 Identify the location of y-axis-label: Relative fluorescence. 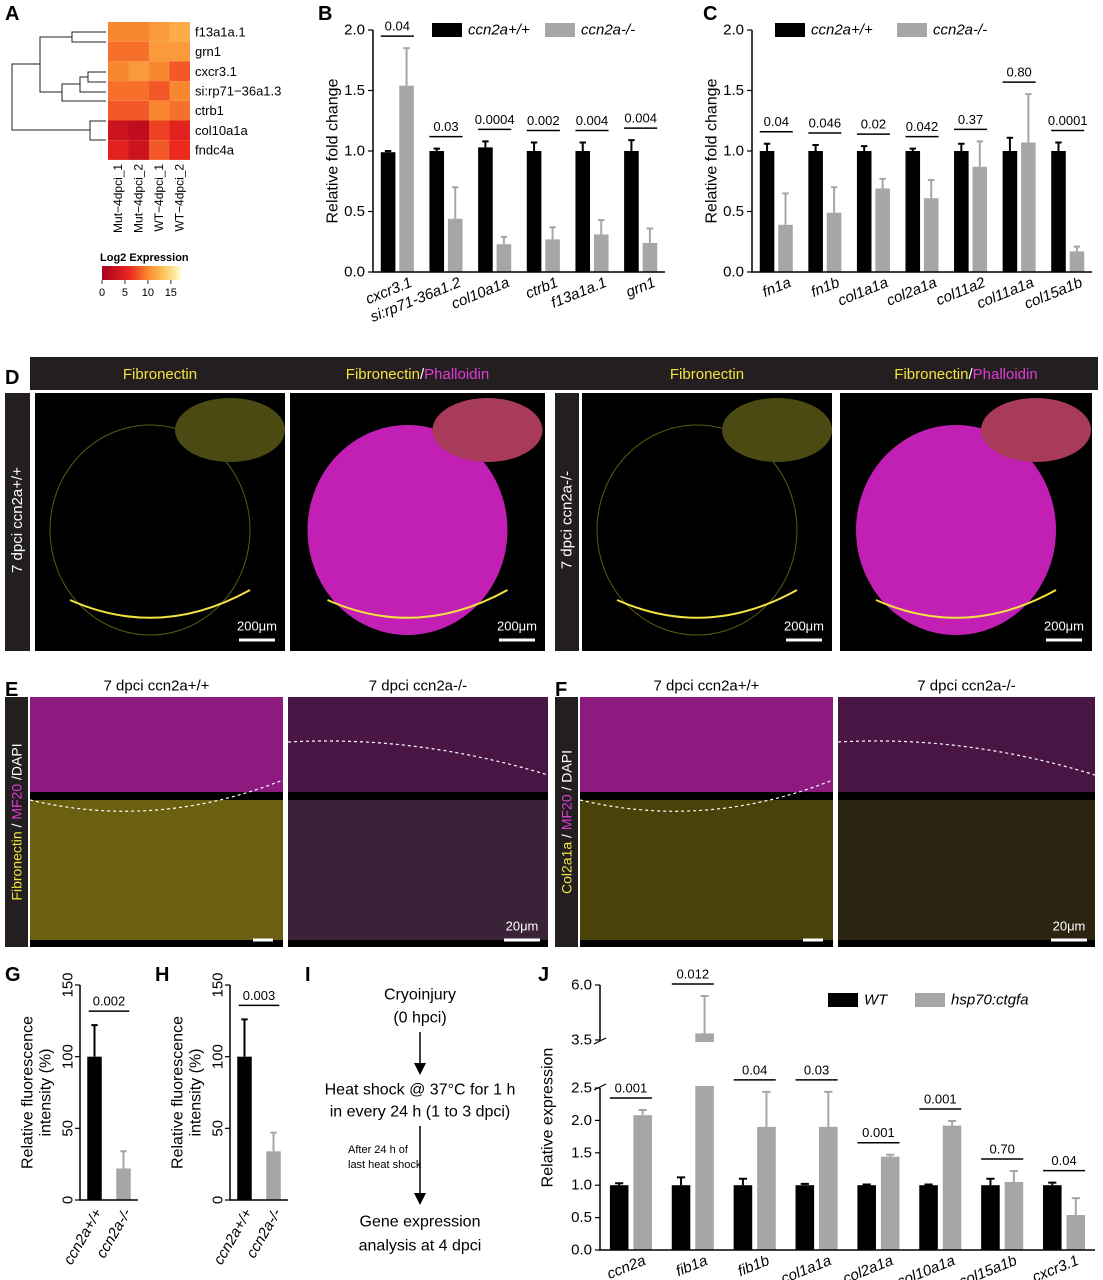
(28, 1092).